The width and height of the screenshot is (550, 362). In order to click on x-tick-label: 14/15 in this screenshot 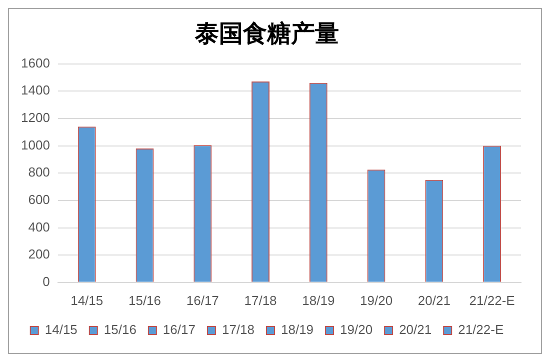, I will do `click(87, 300)`.